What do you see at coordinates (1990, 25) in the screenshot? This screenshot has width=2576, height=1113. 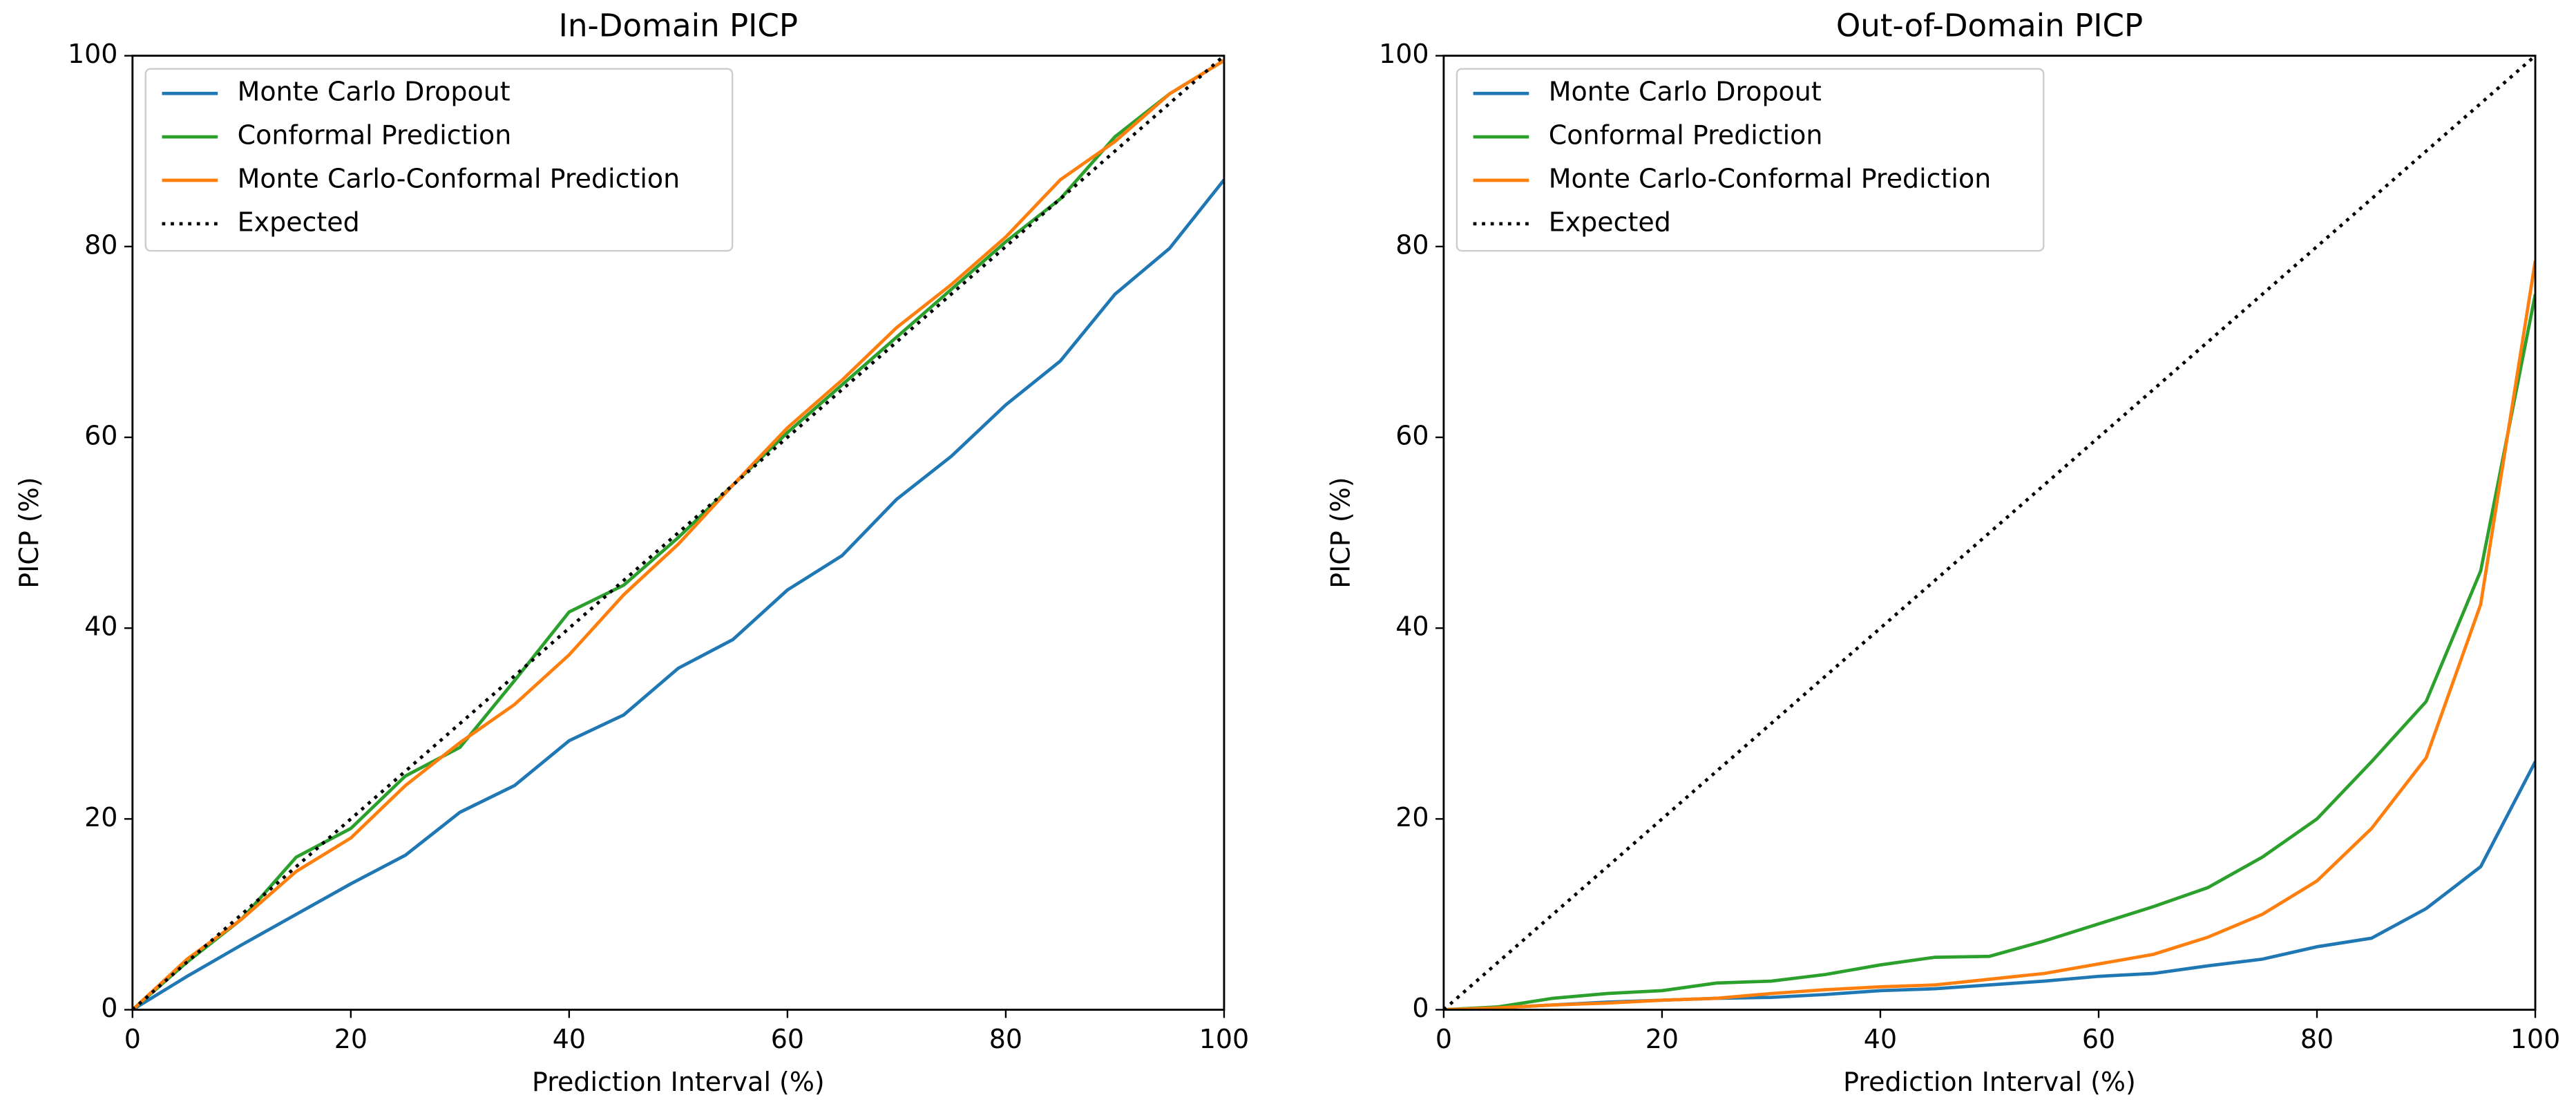 I see `chart-title: Out-of-Domain PICP` at bounding box center [1990, 25].